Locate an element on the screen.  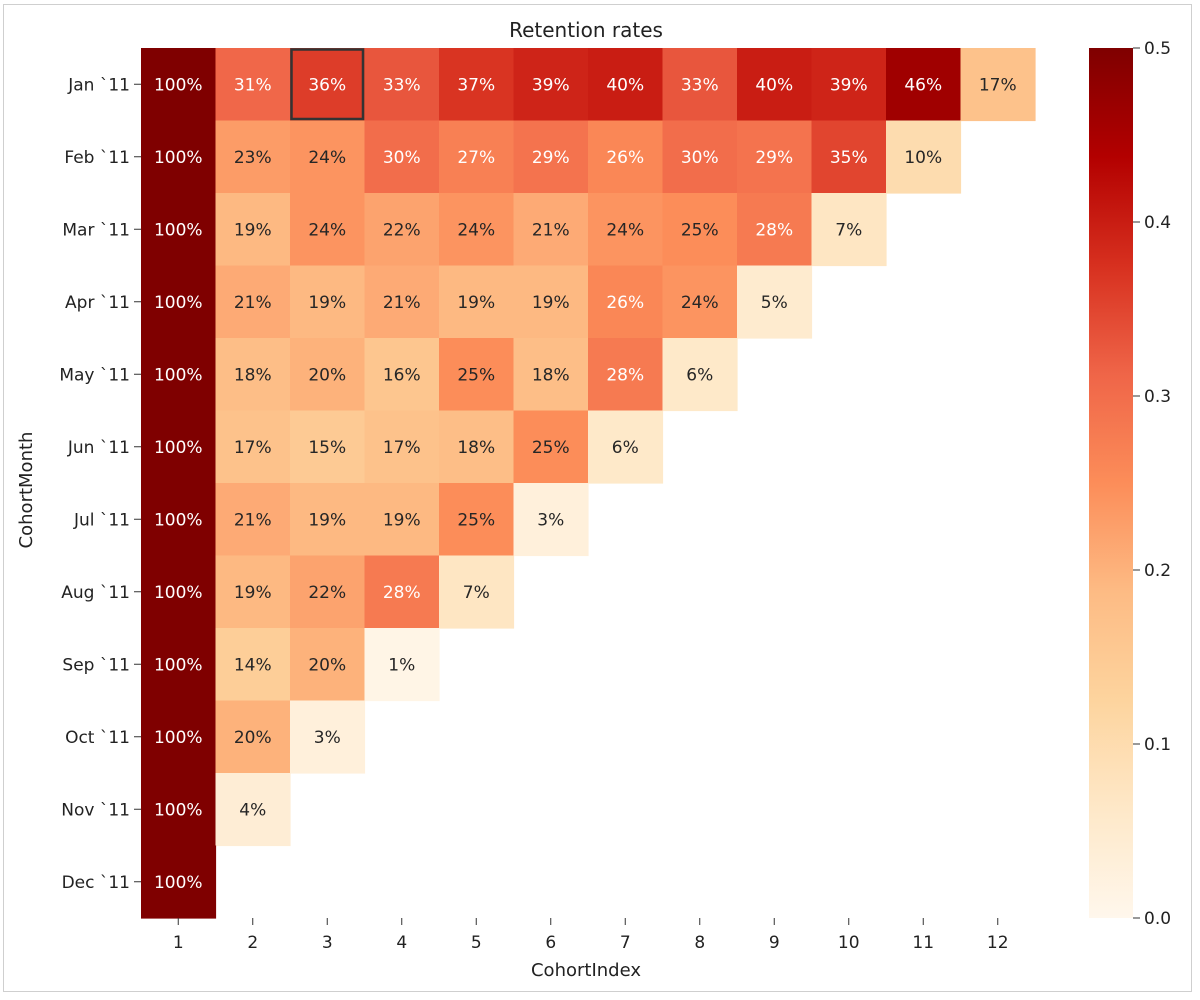
colorbar-tick-label: 0.0 is located at coordinates (1157, 919).